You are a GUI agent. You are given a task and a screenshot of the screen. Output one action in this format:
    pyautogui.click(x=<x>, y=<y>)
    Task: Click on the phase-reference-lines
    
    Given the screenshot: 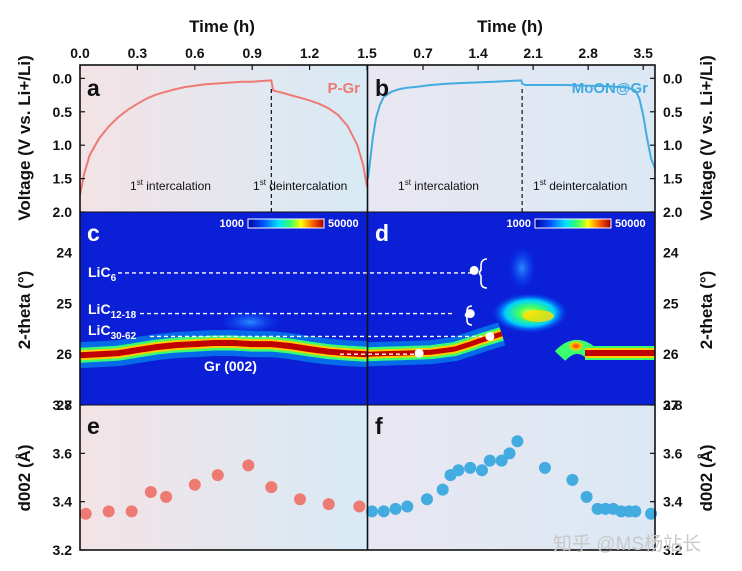 What is the action you would take?
    pyautogui.click(x=300, y=313)
    